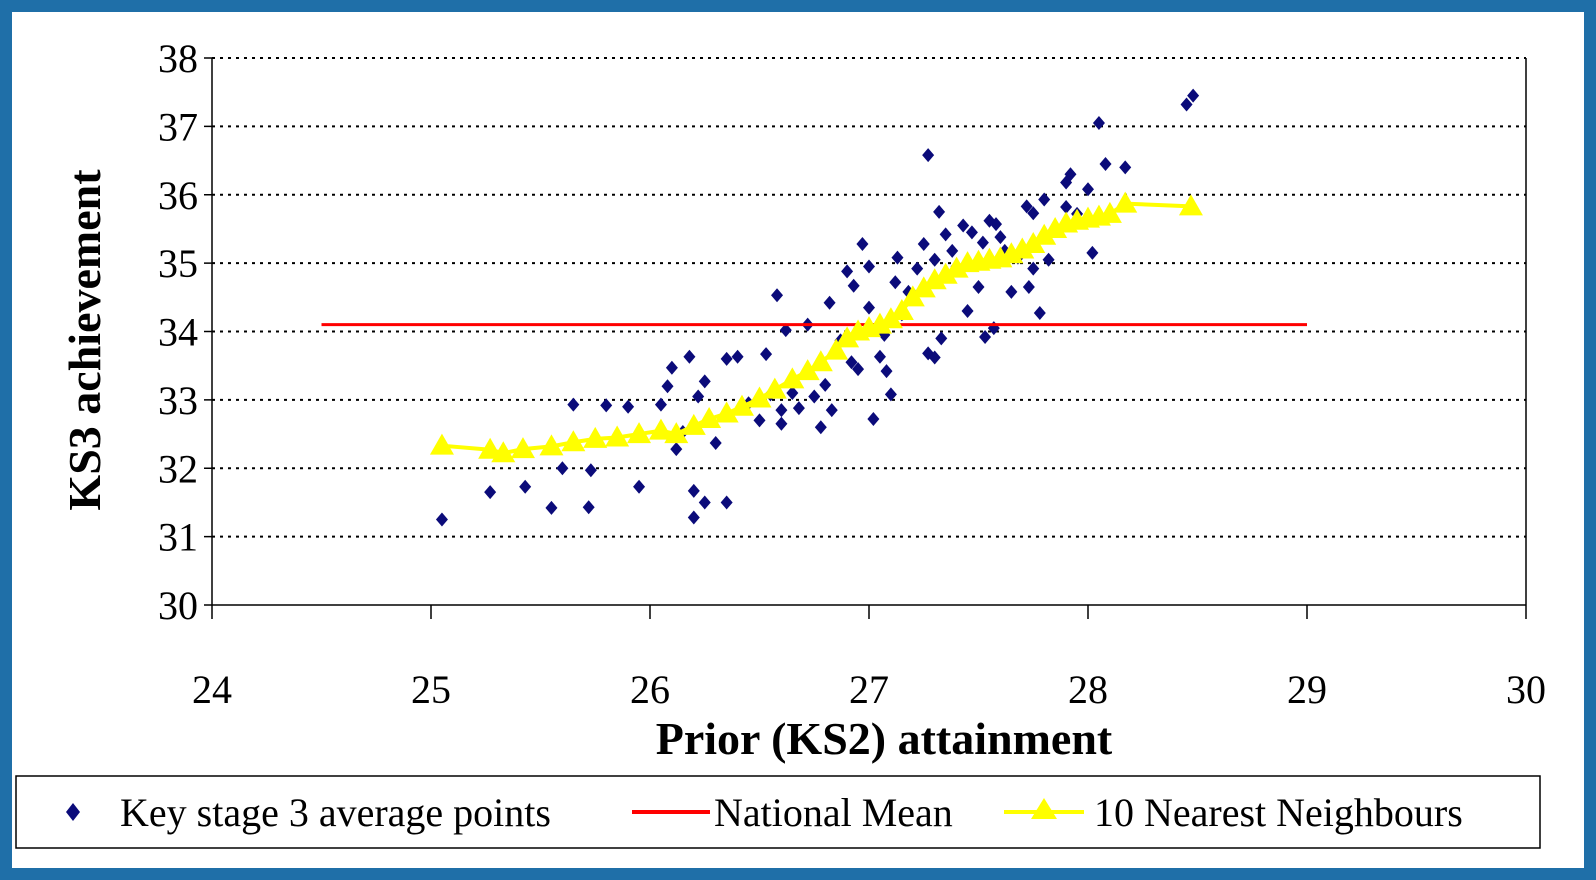 Image resolution: width=1596 pixels, height=880 pixels. I want to click on y-tick-label: 36, so click(178, 195).